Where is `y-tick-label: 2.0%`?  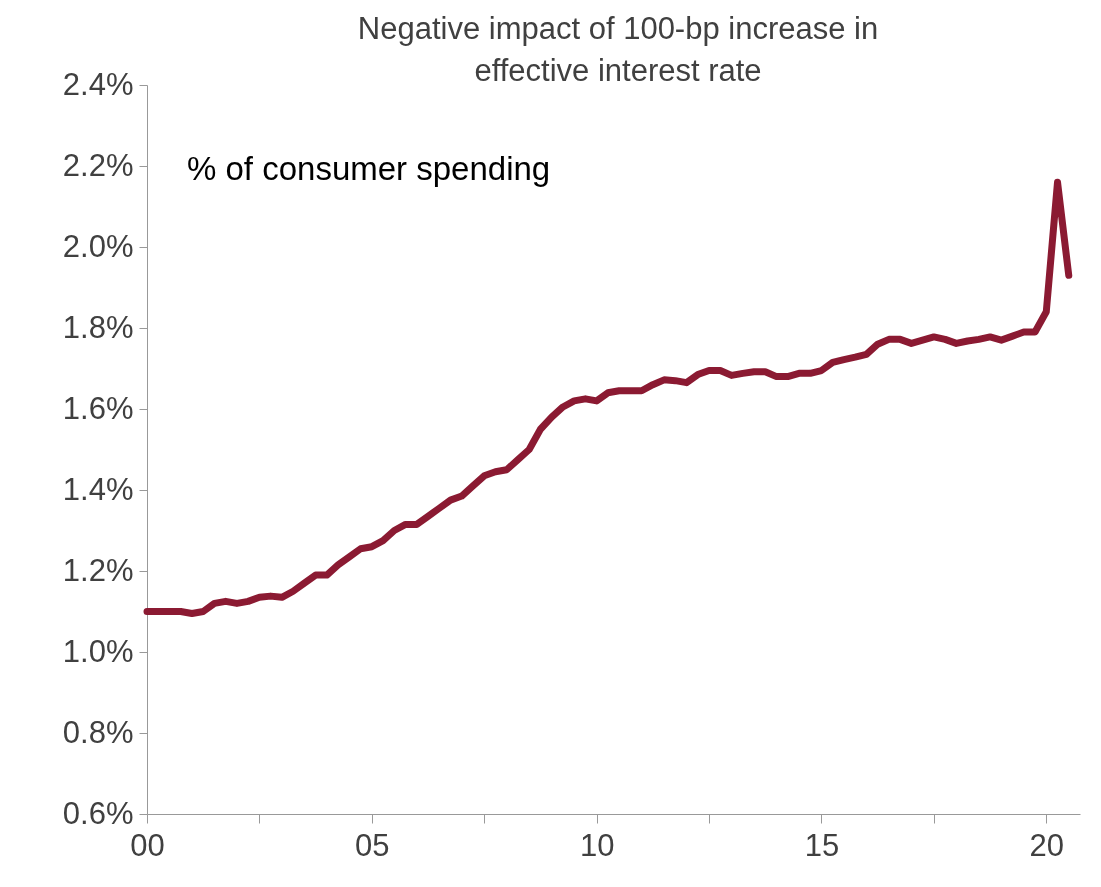 y-tick-label: 2.0% is located at coordinates (98, 246).